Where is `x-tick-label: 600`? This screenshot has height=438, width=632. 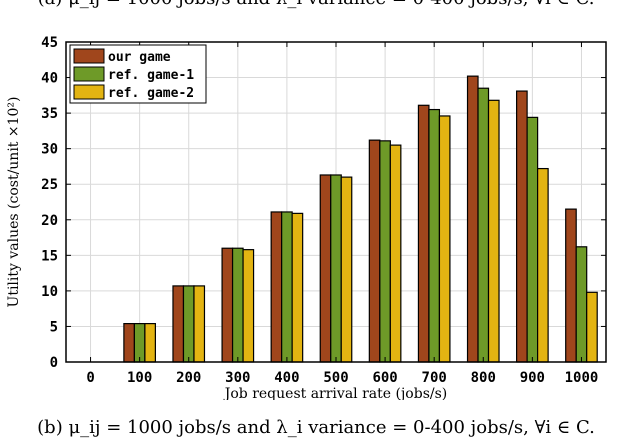 x-tick-label: 600 is located at coordinates (384, 378).